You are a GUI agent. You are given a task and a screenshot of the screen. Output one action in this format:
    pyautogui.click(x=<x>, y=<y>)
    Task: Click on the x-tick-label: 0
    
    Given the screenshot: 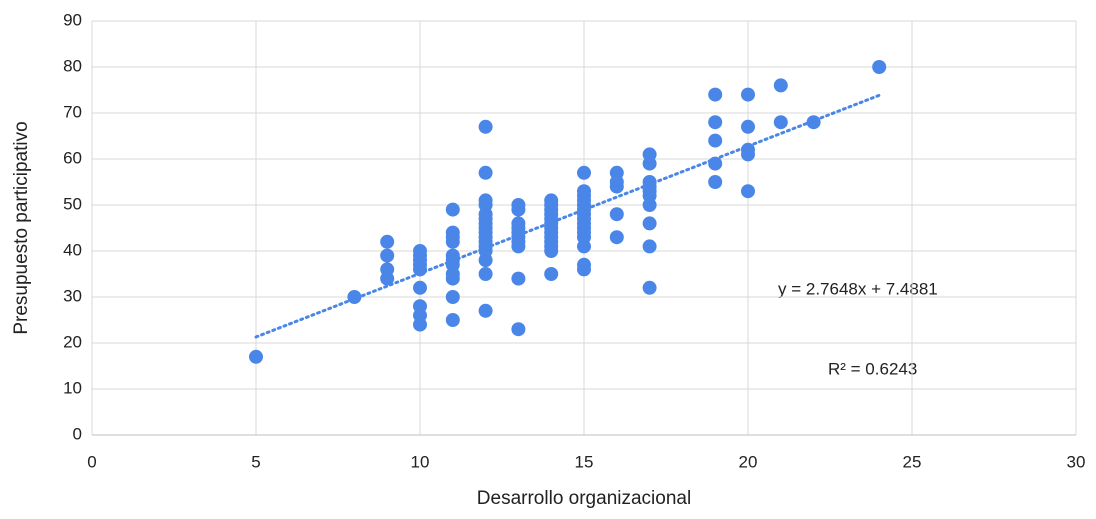 What is the action you would take?
    pyautogui.click(x=91, y=461)
    